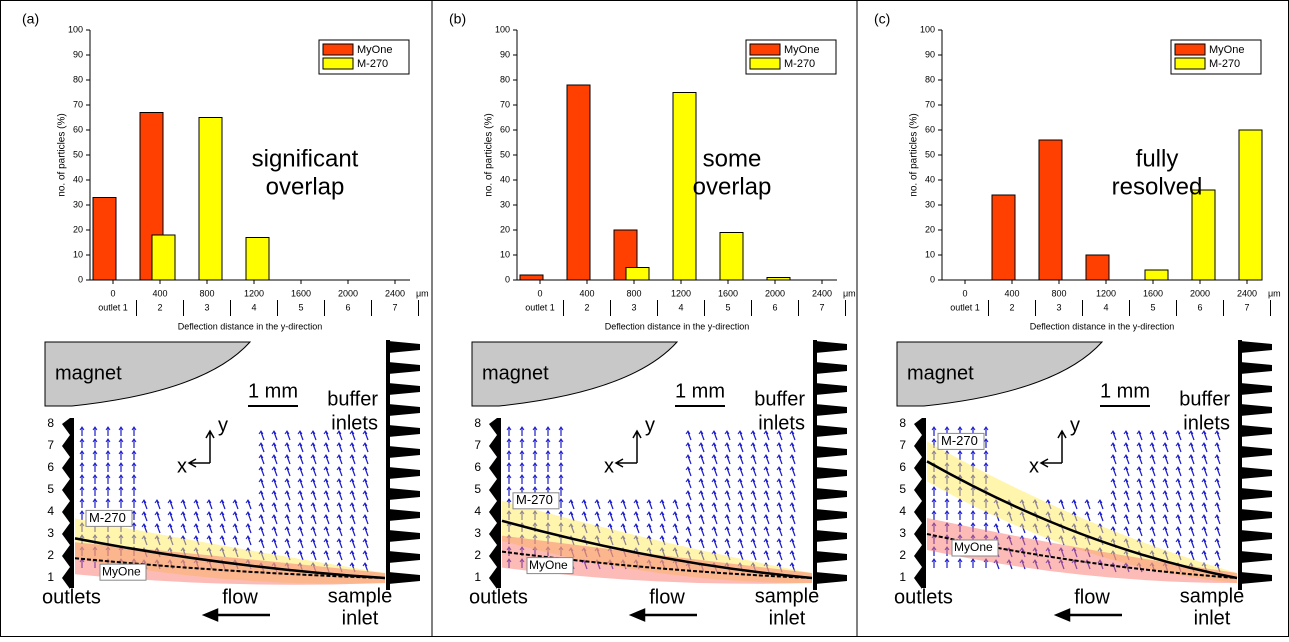 Image resolution: width=1289 pixels, height=642 pixels. Describe the element at coordinates (902, 489) in the screenshot. I see `outlet-number: 5` at that location.